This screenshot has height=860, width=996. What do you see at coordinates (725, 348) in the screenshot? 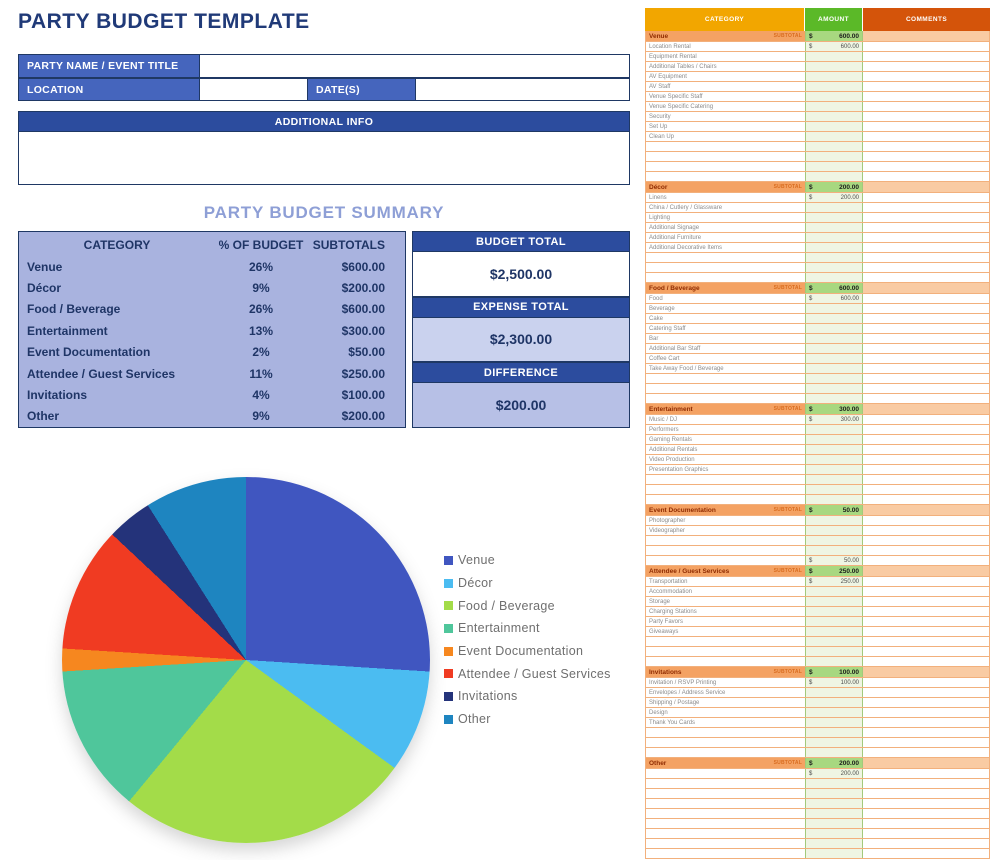
I see `sheet-cell-category: Additional Bar Staff` at bounding box center [725, 348].